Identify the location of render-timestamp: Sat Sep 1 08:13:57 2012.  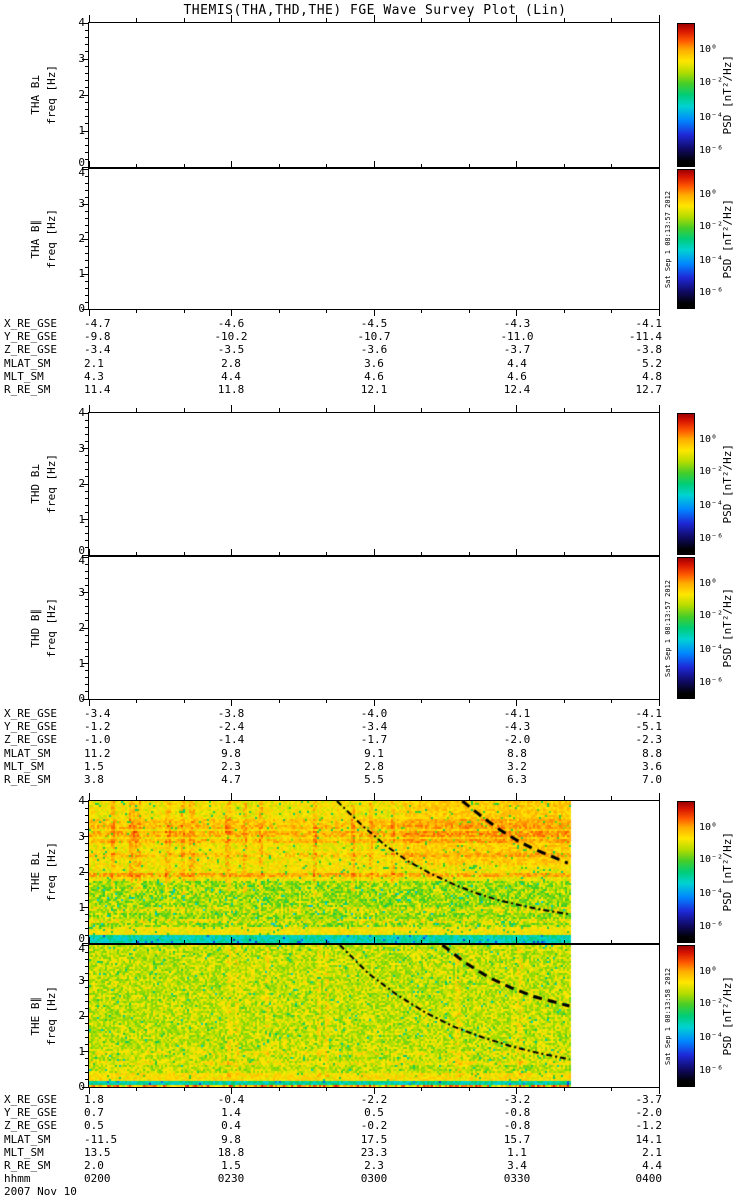
(668, 239).